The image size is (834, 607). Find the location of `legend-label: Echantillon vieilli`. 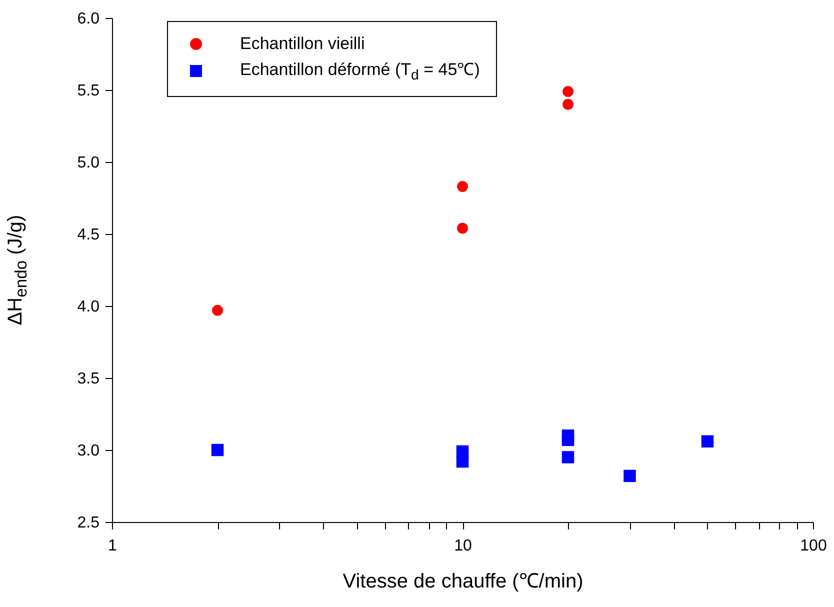

legend-label: Echantillon vieilli is located at coordinates (302, 44).